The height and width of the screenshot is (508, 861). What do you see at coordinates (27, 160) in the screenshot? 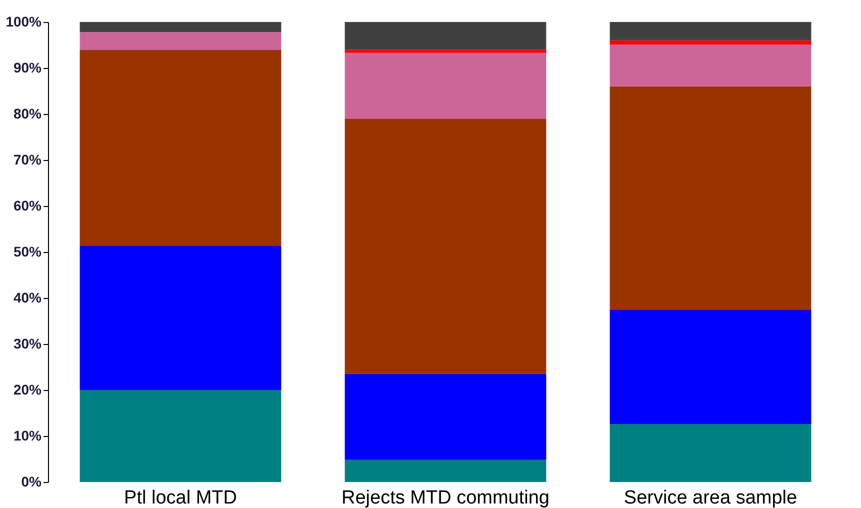
I see `y-tick-label: 70%` at bounding box center [27, 160].